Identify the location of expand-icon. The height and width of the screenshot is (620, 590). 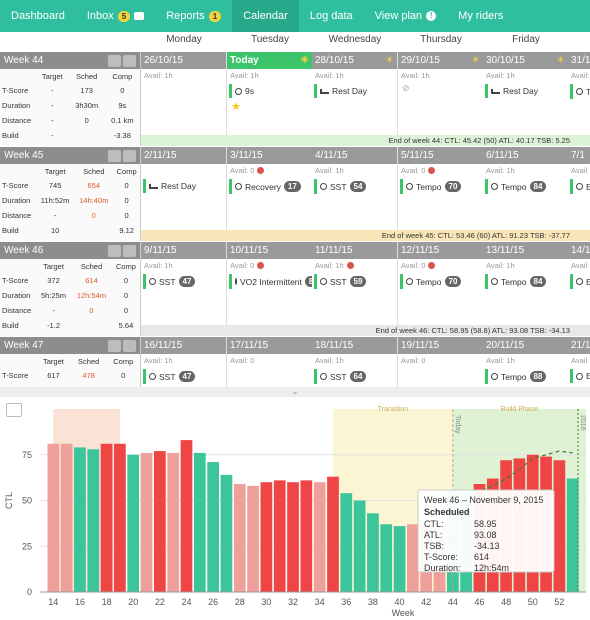
(14, 410).